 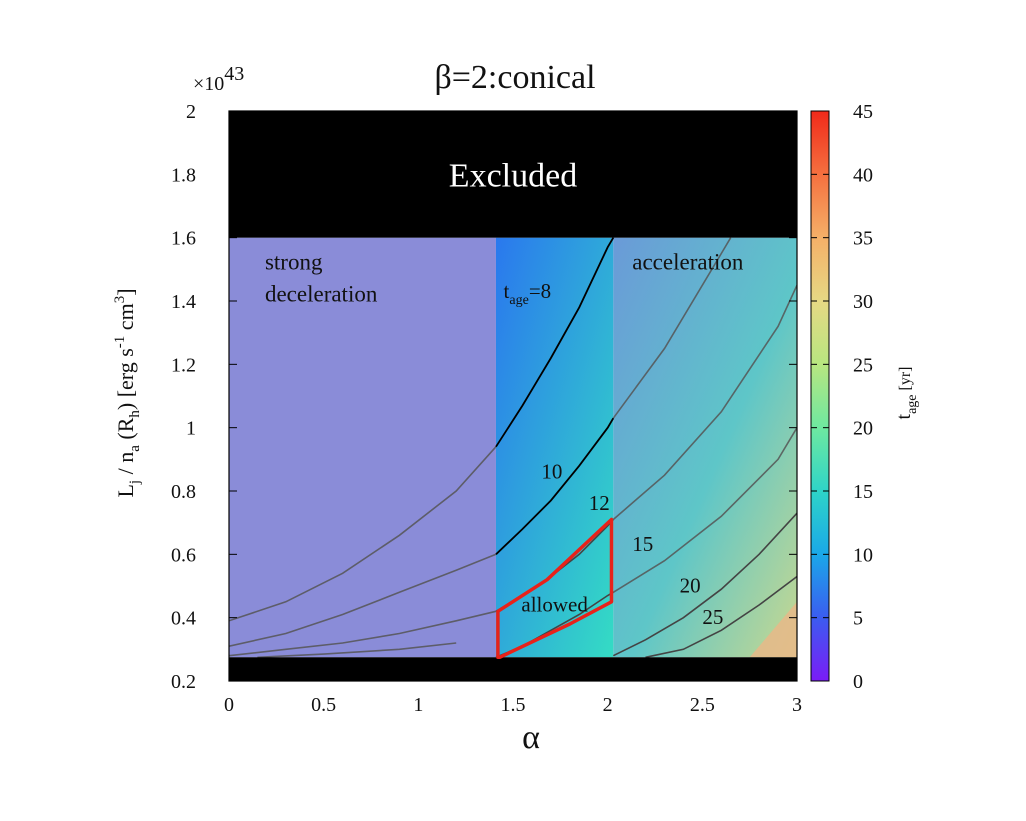 What do you see at coordinates (191, 429) in the screenshot?
I see `y-tick-label: 1` at bounding box center [191, 429].